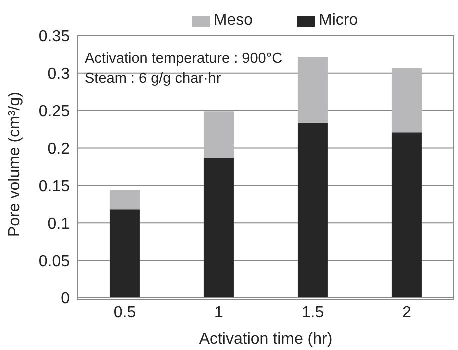  Describe the element at coordinates (266, 339) in the screenshot. I see `x-axis-title: Activation time (hr)` at that location.